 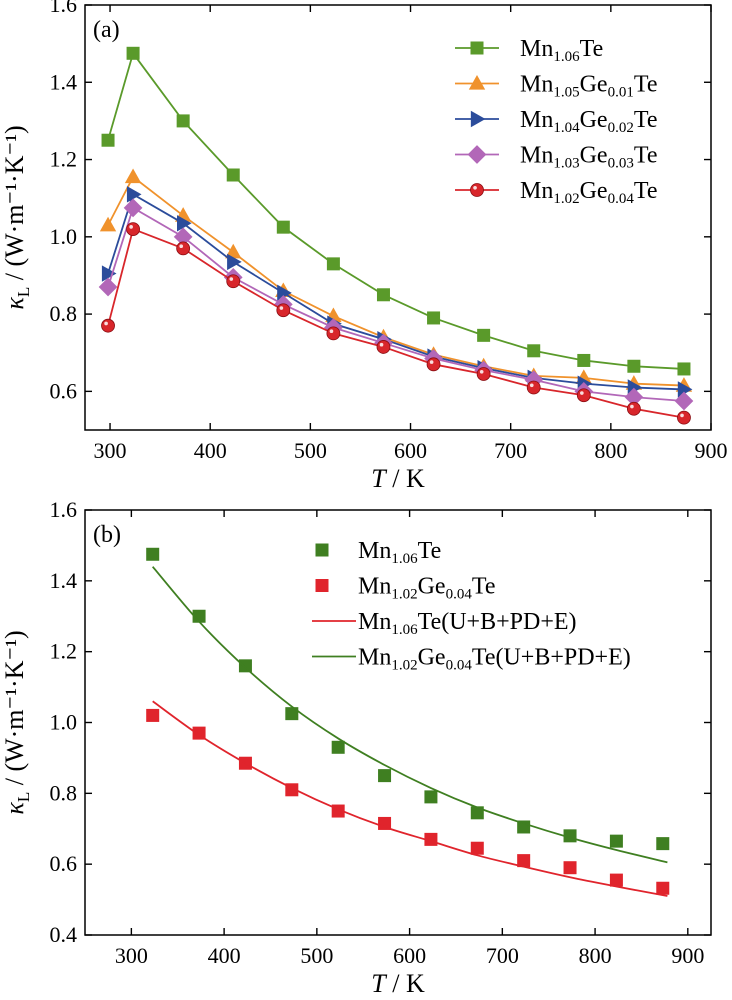 I want to click on legend-label: Mn1.03Ge0.03Te, so click(x=588, y=157).